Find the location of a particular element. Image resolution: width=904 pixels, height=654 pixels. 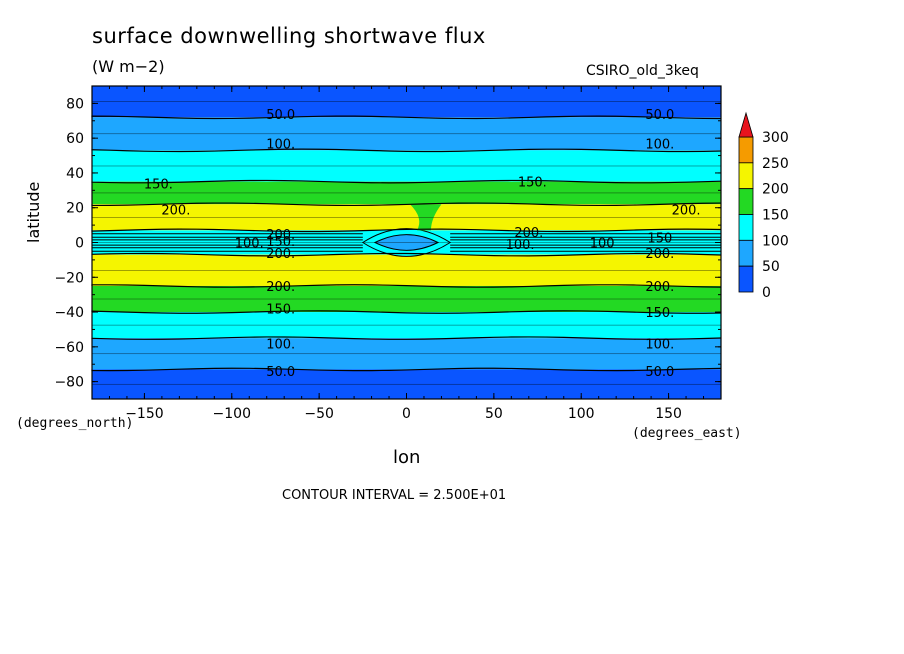

contour-label-21: 100. is located at coordinates (280, 344).